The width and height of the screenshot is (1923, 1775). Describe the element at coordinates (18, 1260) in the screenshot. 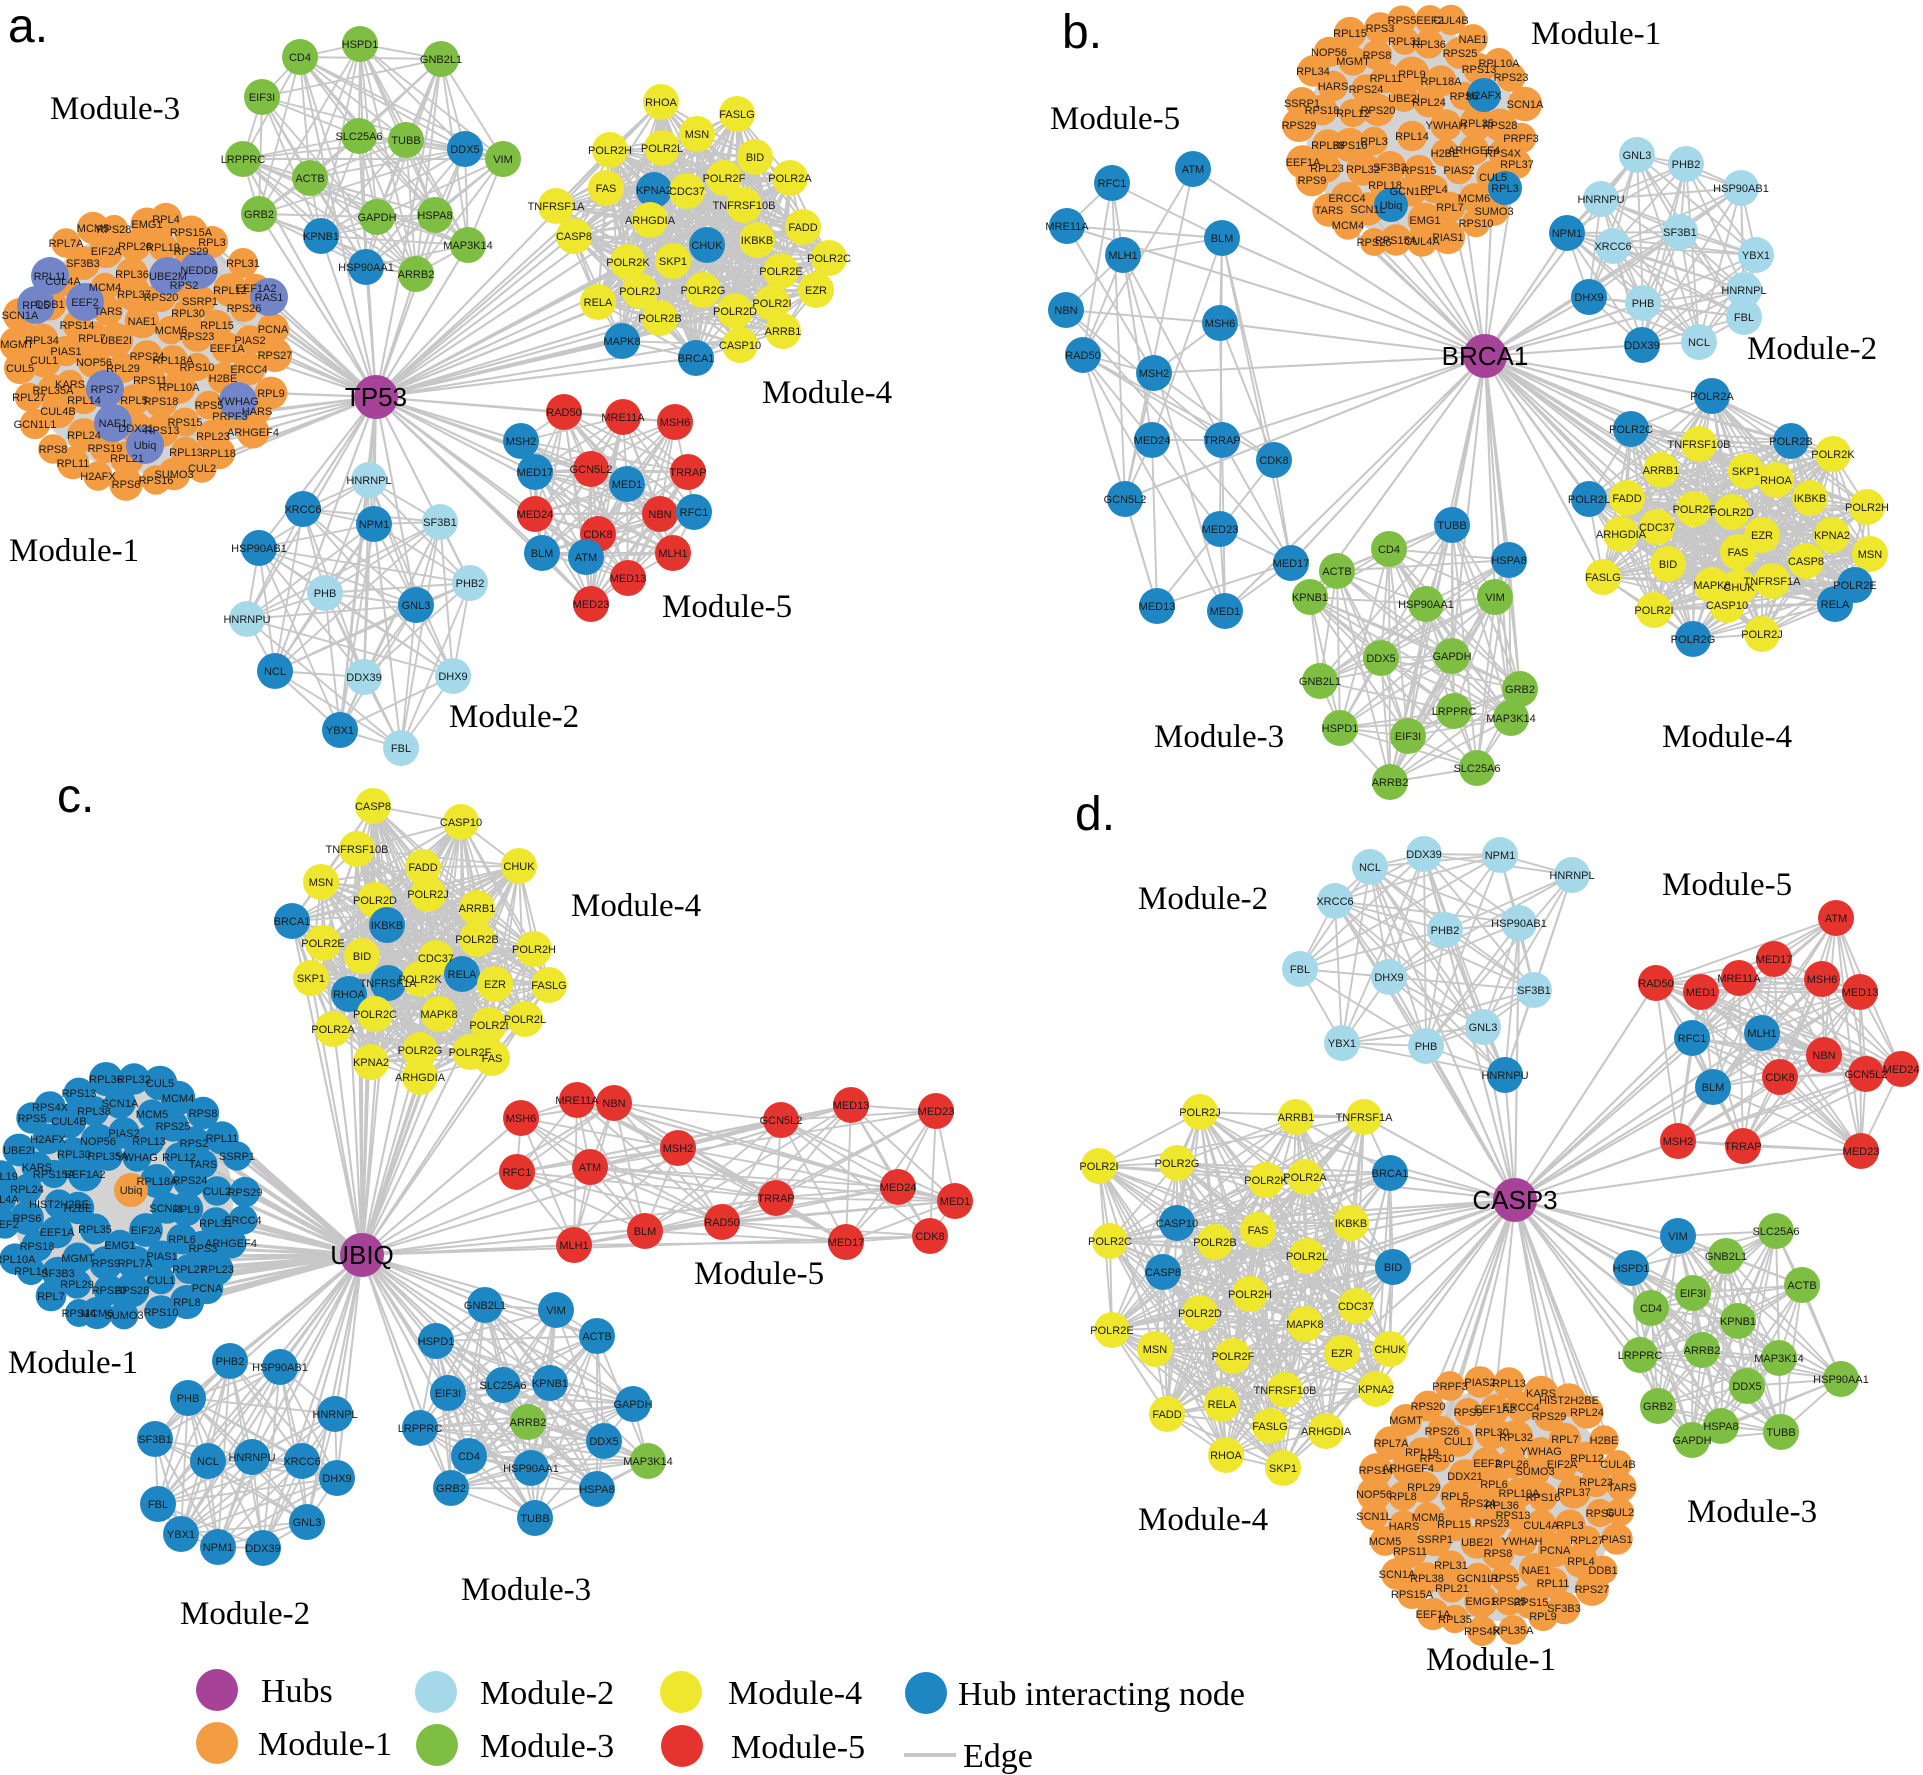

I see `svg-text: RPL10A` at that location.